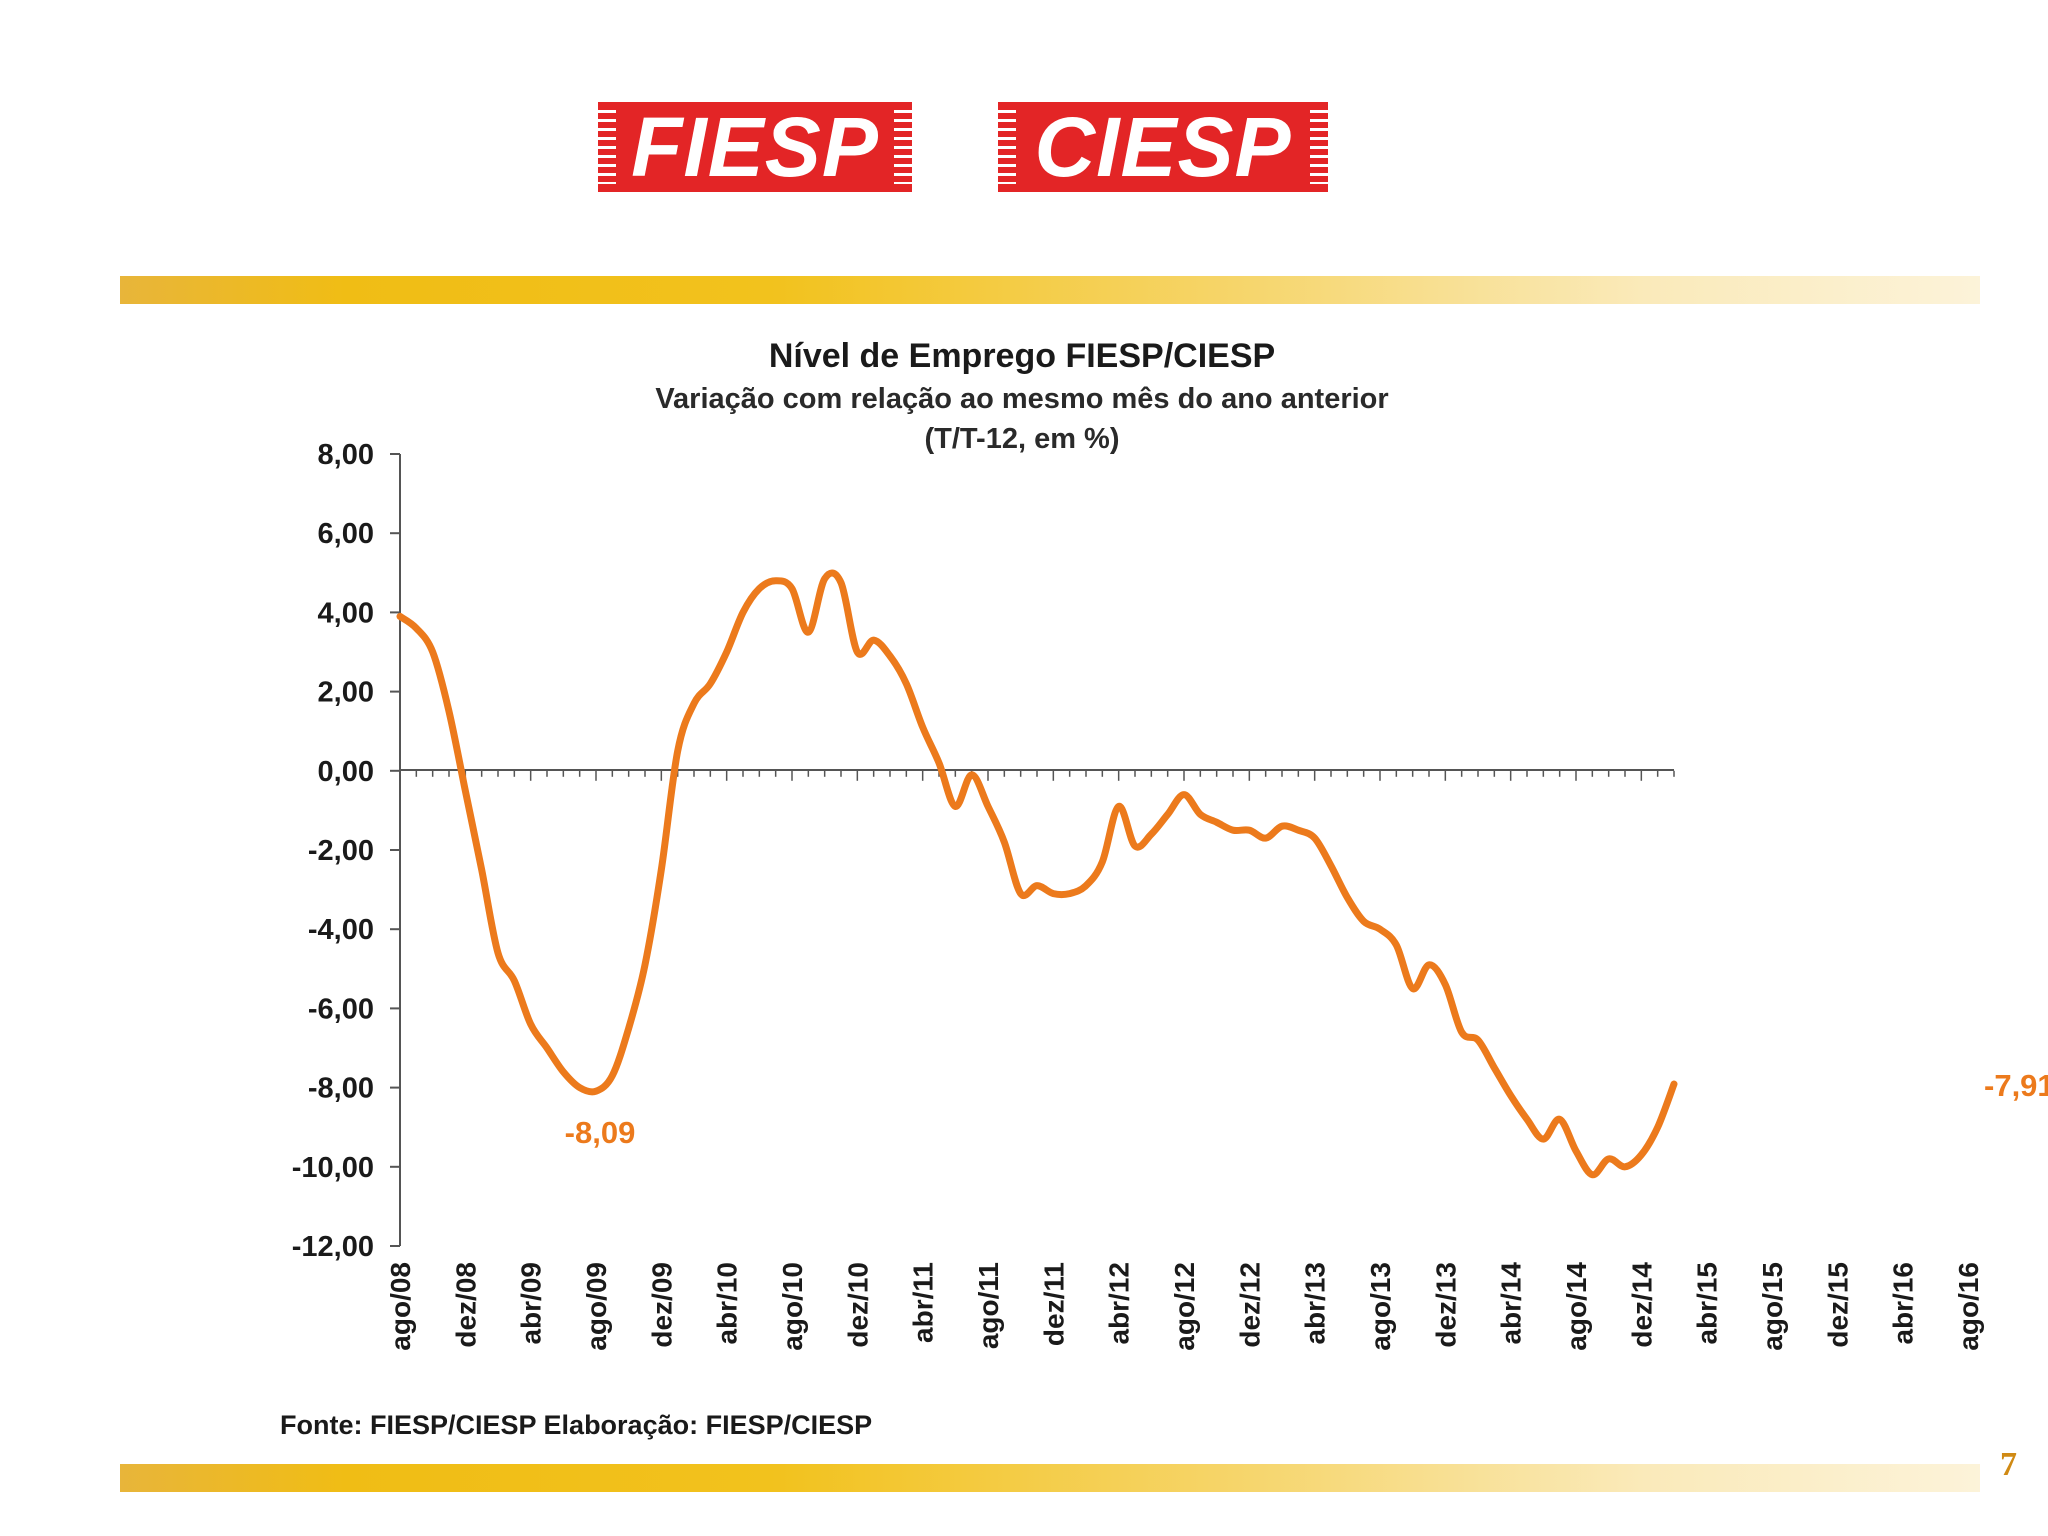 This screenshot has width=2048, height=1536. Describe the element at coordinates (346, 534) in the screenshot. I see `y-tick-label: 6,00` at that location.